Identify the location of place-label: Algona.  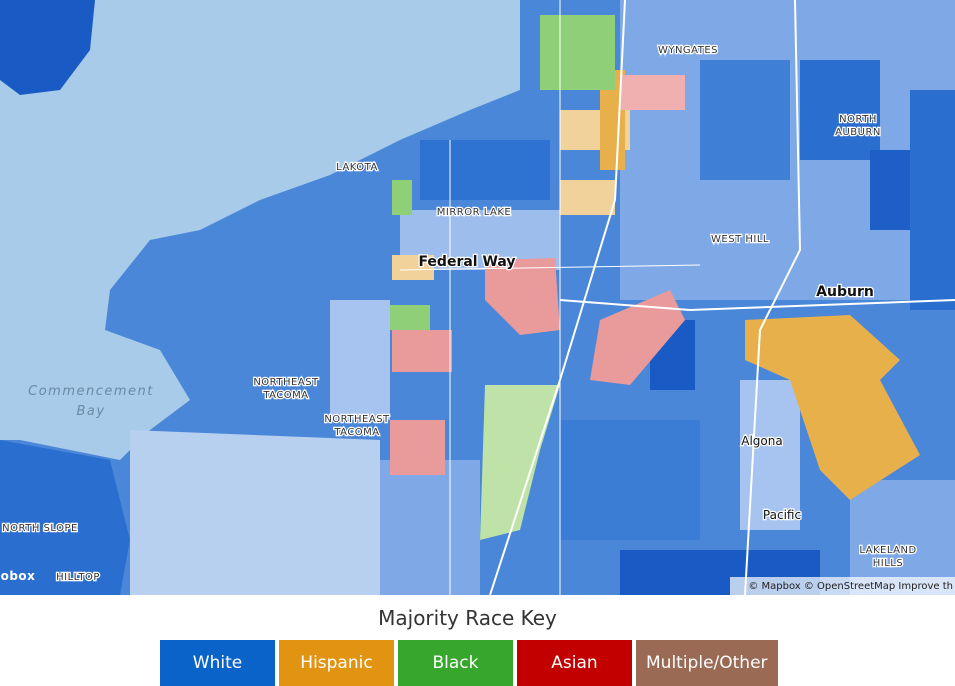
(761, 441).